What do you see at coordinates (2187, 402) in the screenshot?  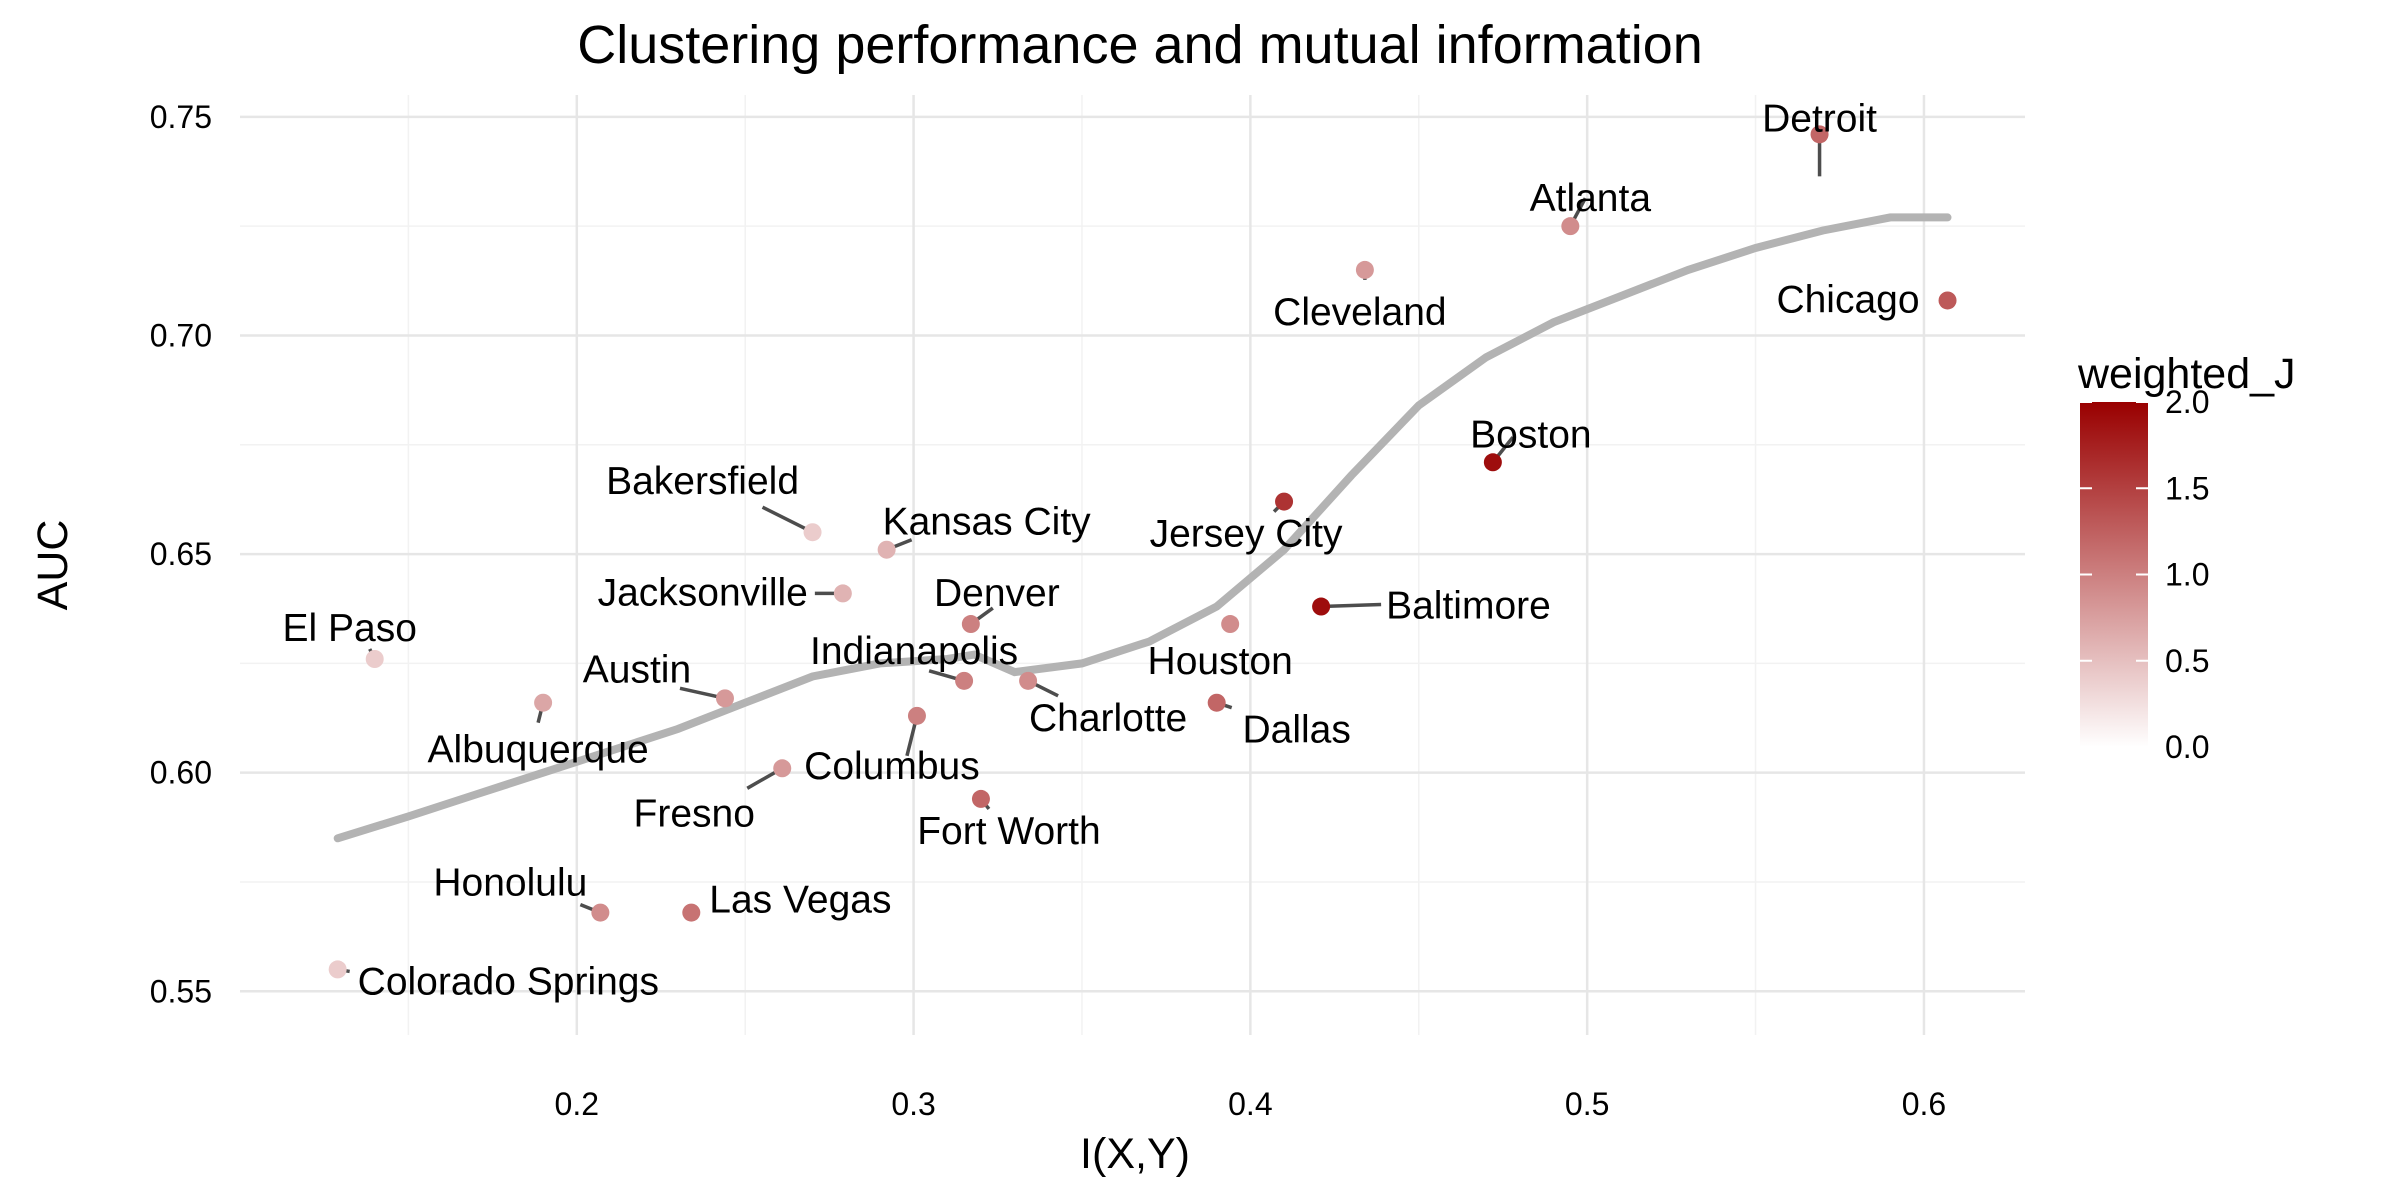 I see `legend-tick-label: 2.0` at bounding box center [2187, 402].